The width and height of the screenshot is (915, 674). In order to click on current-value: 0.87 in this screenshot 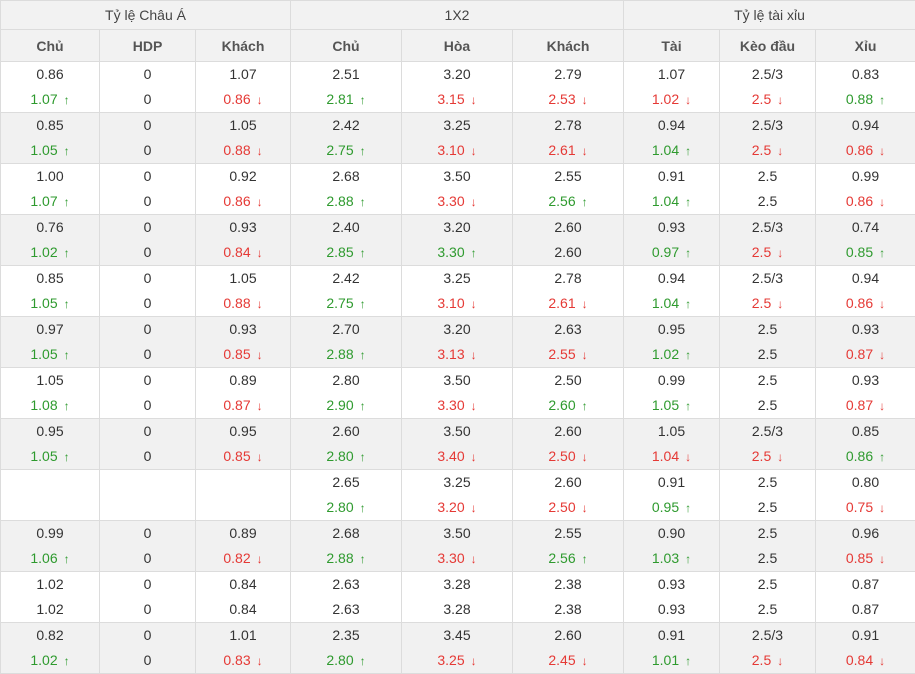, I will do `click(237, 405)`.